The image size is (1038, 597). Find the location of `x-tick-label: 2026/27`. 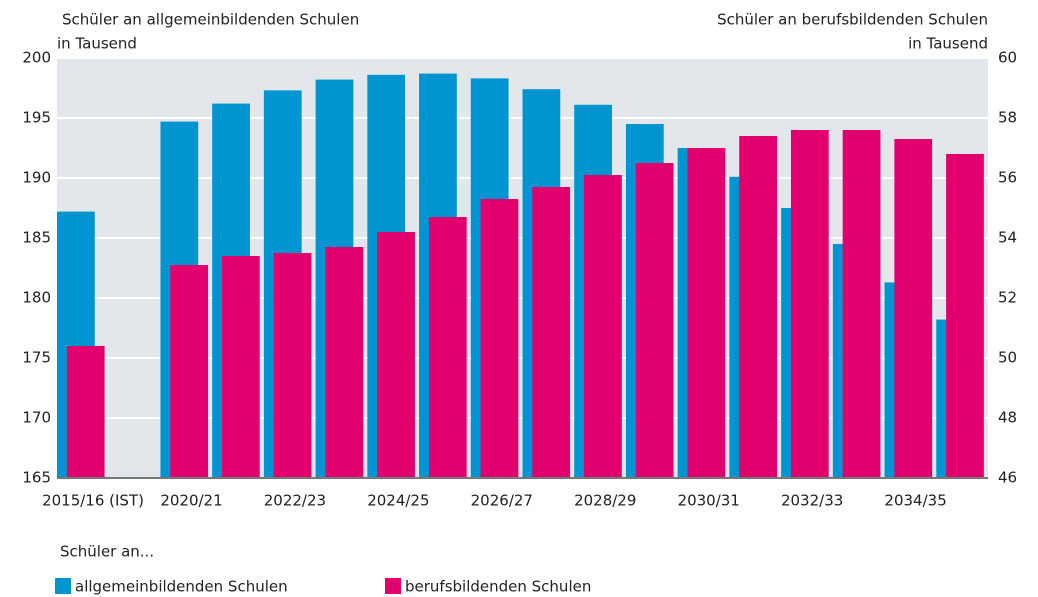

x-tick-label: 2026/27 is located at coordinates (502, 501).